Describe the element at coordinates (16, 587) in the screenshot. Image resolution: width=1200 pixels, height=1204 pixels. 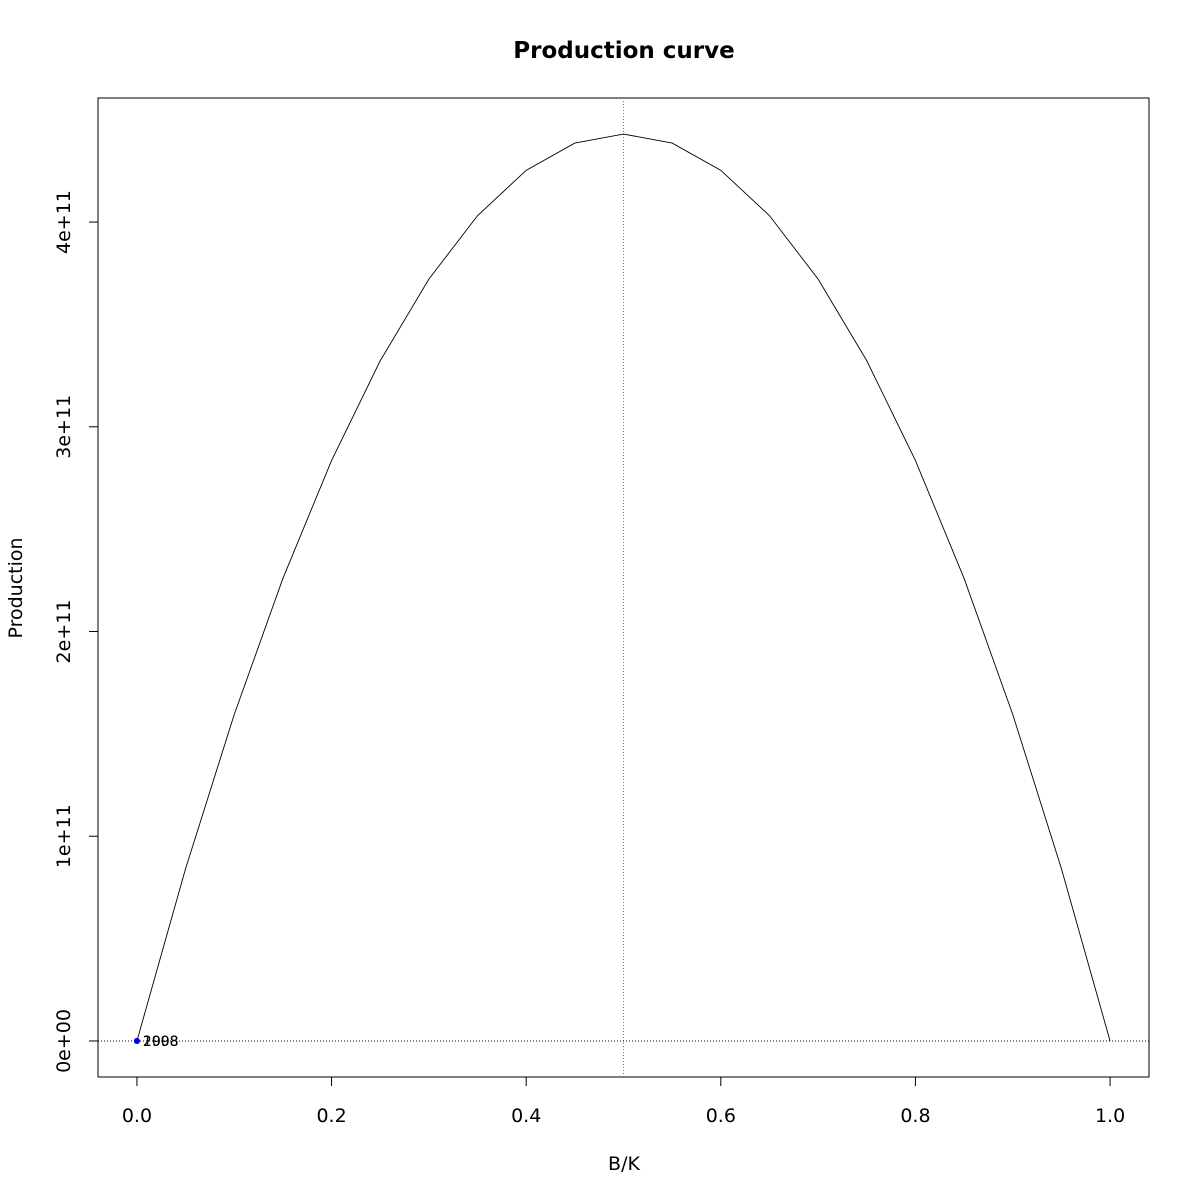
I see `y-axis-label: Production` at that location.